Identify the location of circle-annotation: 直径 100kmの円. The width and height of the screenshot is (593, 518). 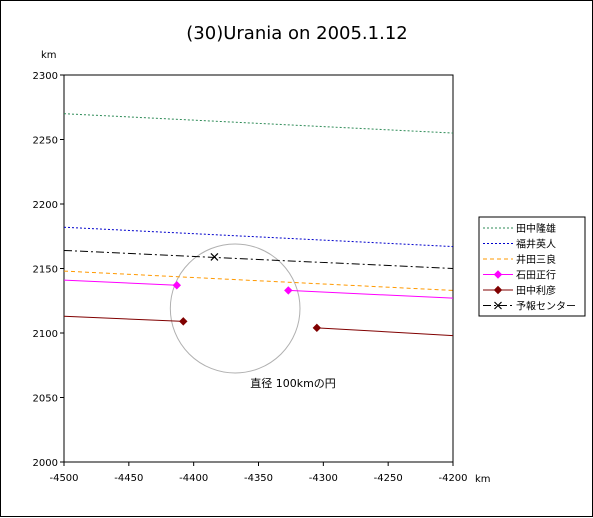
(293, 383).